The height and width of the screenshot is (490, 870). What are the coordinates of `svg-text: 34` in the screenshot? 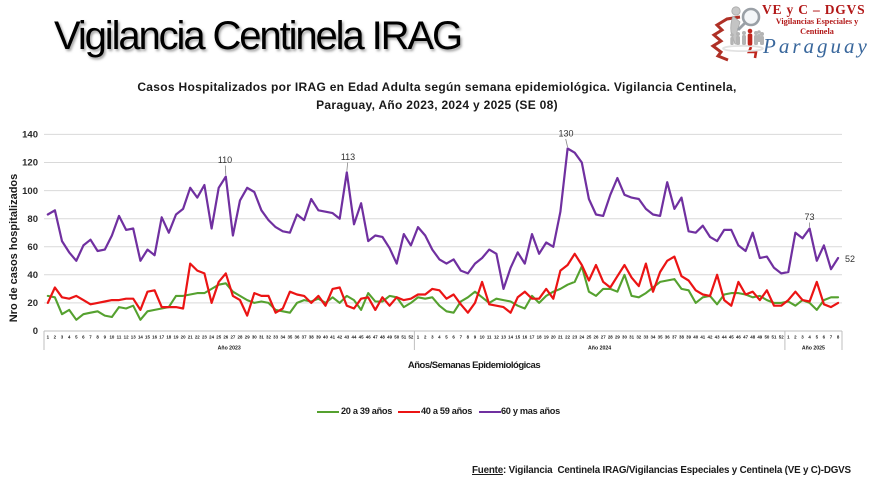 It's located at (653, 337).